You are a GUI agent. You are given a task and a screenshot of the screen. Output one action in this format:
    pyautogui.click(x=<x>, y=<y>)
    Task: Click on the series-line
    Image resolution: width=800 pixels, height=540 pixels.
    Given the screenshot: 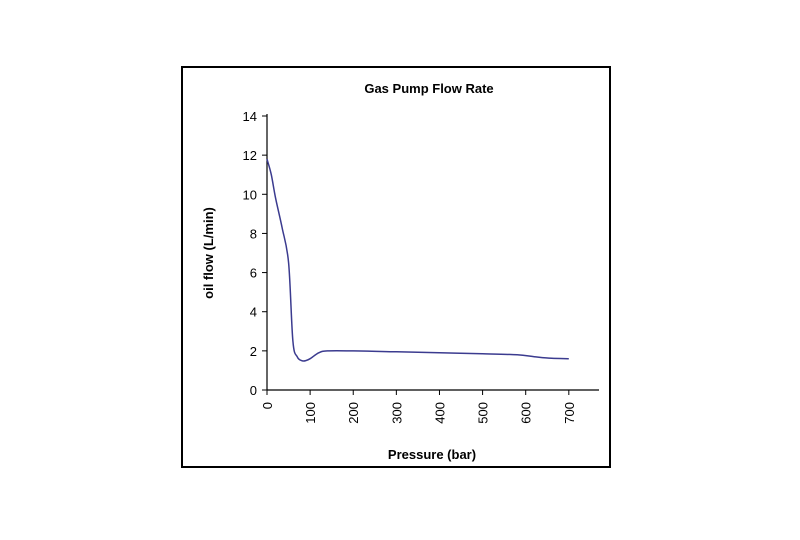 What is the action you would take?
    pyautogui.click(x=417, y=260)
    